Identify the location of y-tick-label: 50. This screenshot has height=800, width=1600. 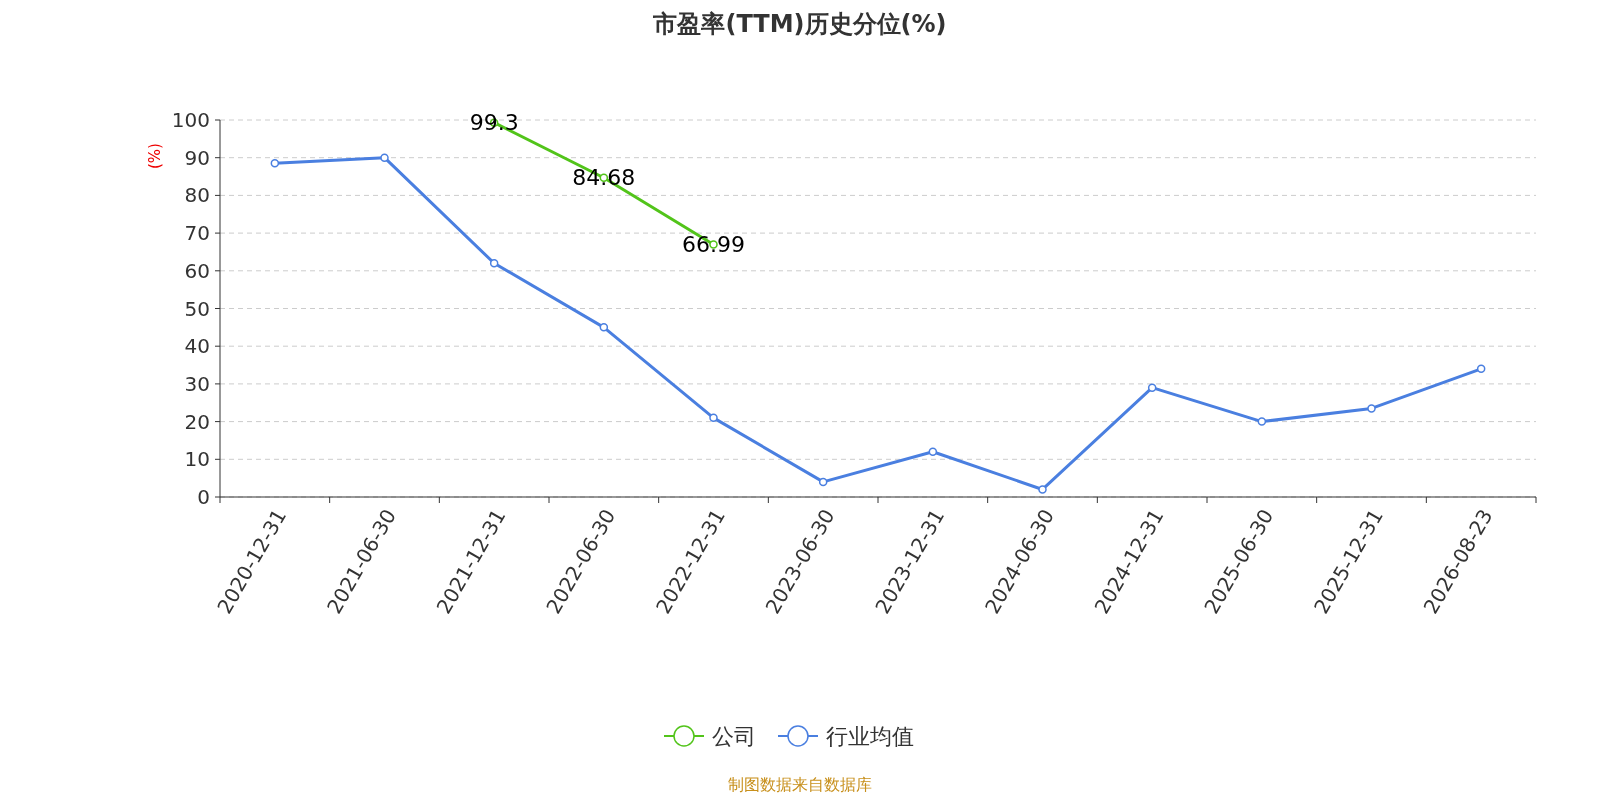
(197, 308).